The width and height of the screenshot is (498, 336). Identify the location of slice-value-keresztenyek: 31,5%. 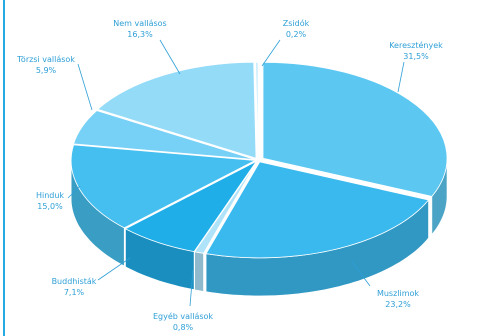
(416, 56).